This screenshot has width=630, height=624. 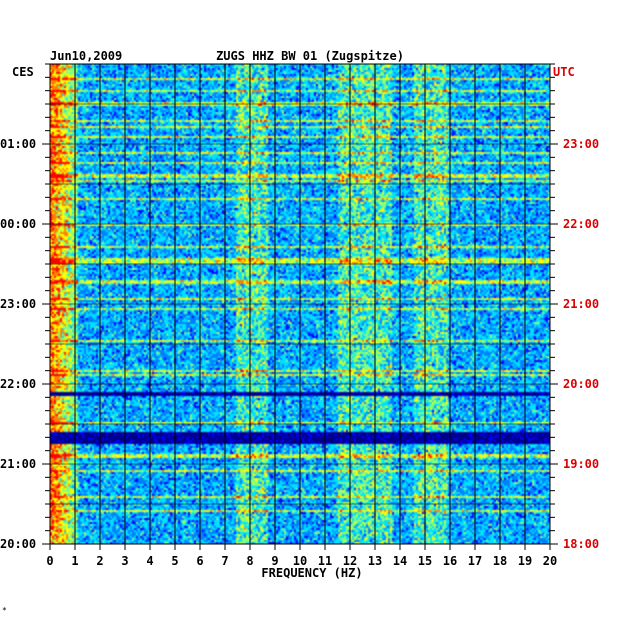 What do you see at coordinates (350, 561) in the screenshot?
I see `x-tick-label: 12` at bounding box center [350, 561].